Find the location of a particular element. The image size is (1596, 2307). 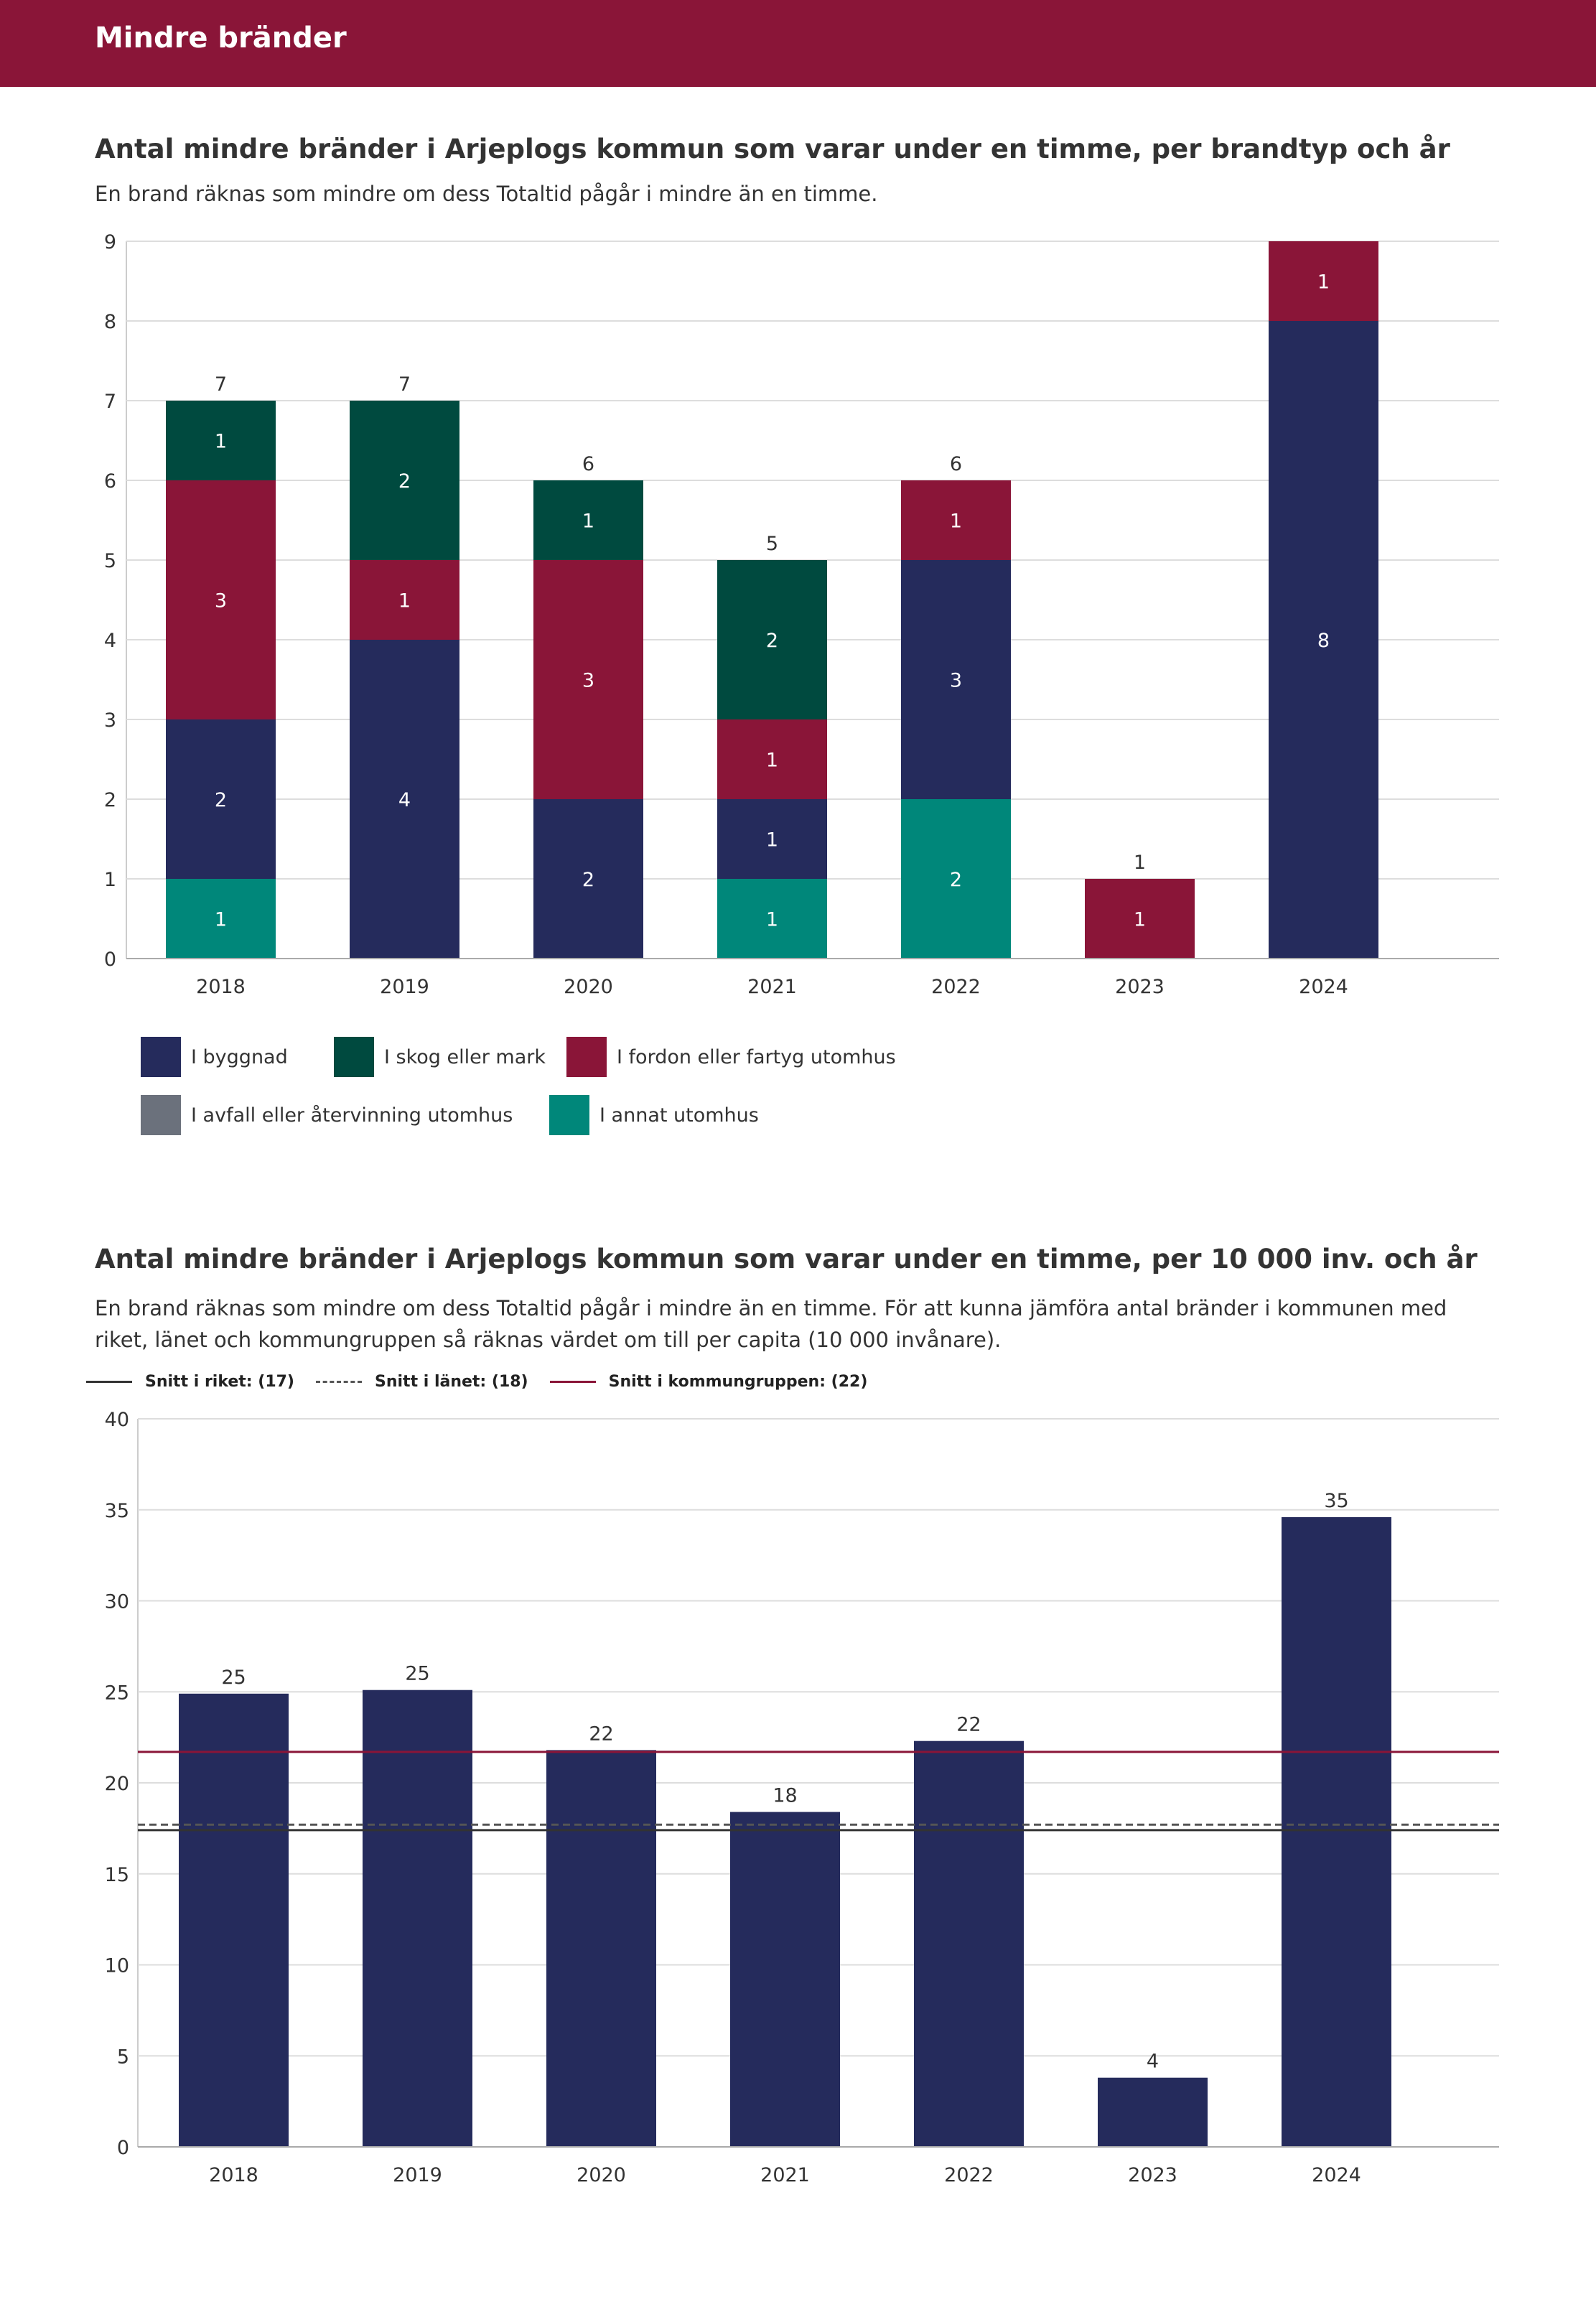

chart1-legend-item: I byggnad is located at coordinates (229, 1057).